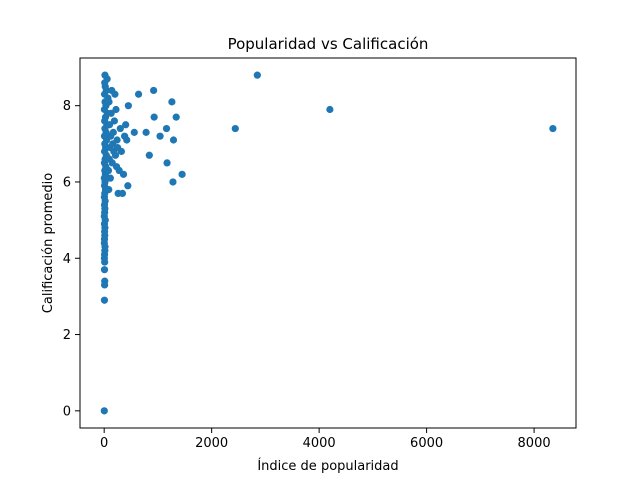 The height and width of the screenshot is (480, 640). What do you see at coordinates (67, 259) in the screenshot?
I see `y-tick-label: 4` at bounding box center [67, 259].